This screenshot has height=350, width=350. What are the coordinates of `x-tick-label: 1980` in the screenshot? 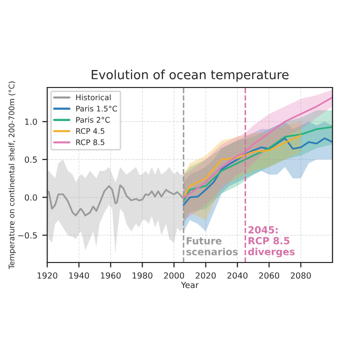 It's located at (142, 275).